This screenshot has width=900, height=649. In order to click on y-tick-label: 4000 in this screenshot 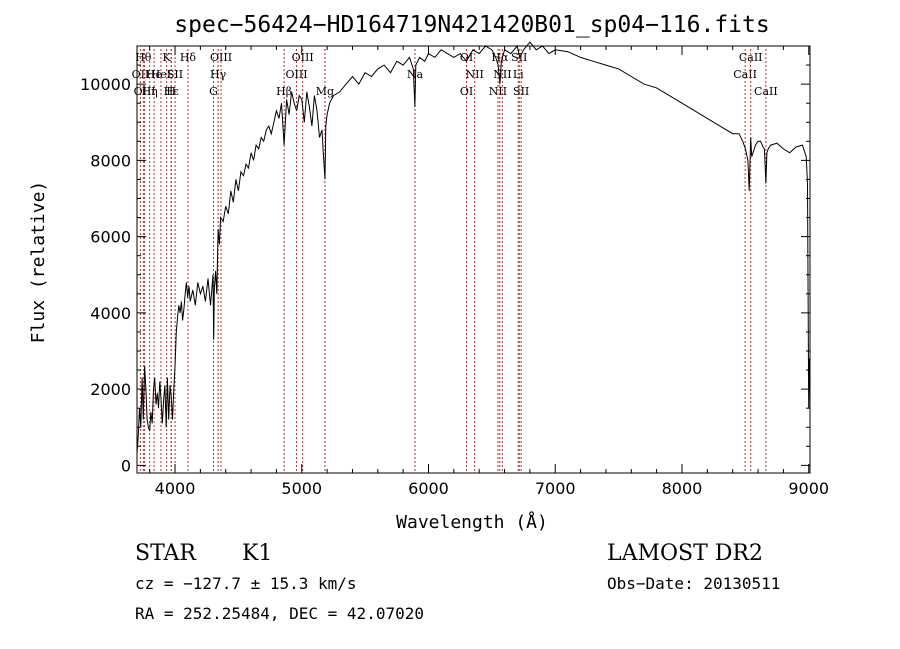, I will do `click(110, 313)`.